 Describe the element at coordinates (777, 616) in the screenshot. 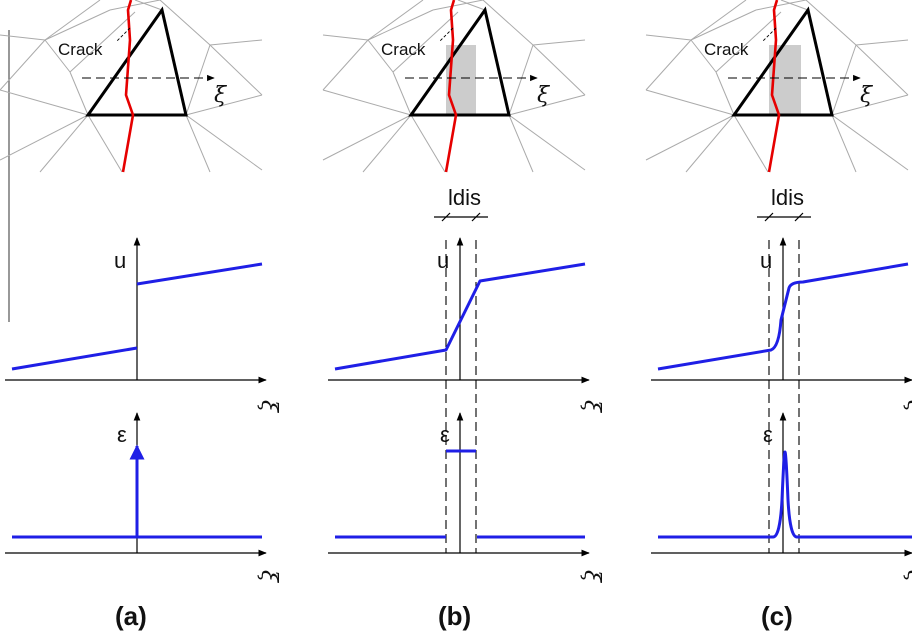

I see `panel-caption: (c)` at that location.